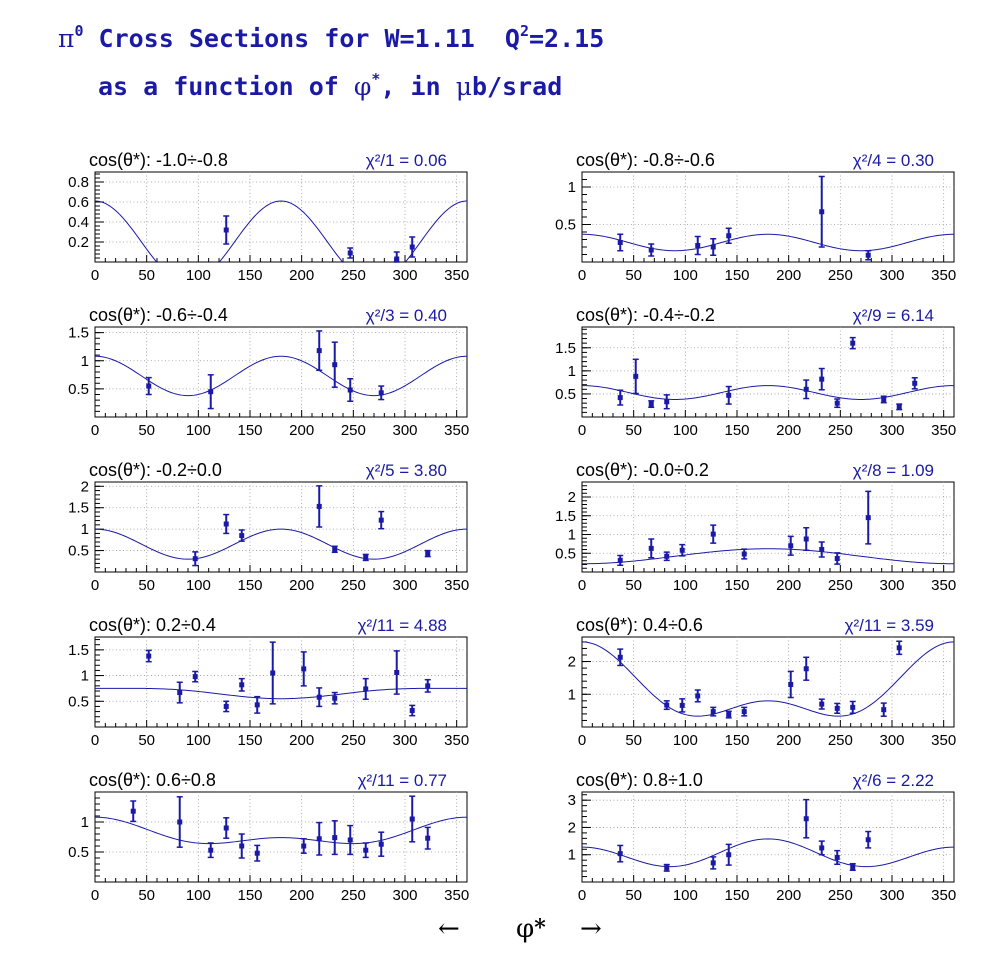 The width and height of the screenshot is (996, 972). What do you see at coordinates (572, 800) in the screenshot?
I see `y-tick-label: 3` at bounding box center [572, 800].